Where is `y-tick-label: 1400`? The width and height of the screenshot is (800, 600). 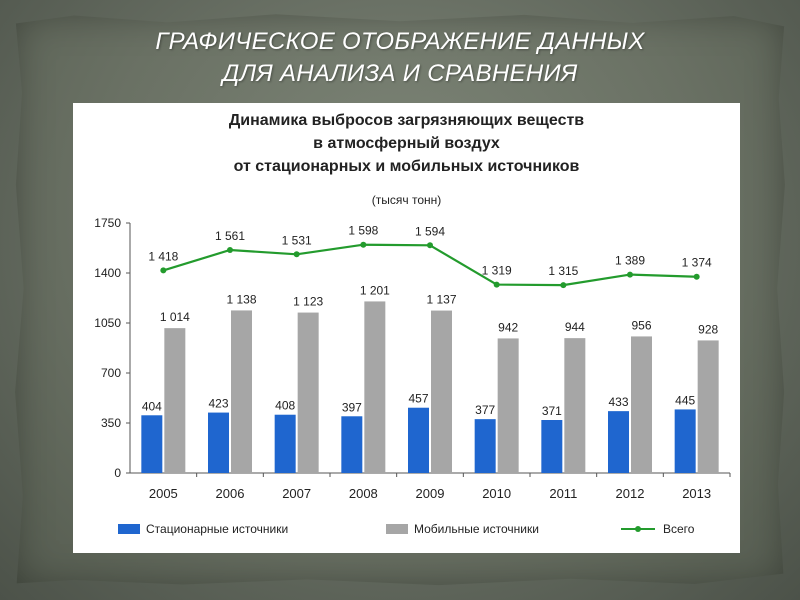
y-tick-label: 1400 is located at coordinates (107, 273).